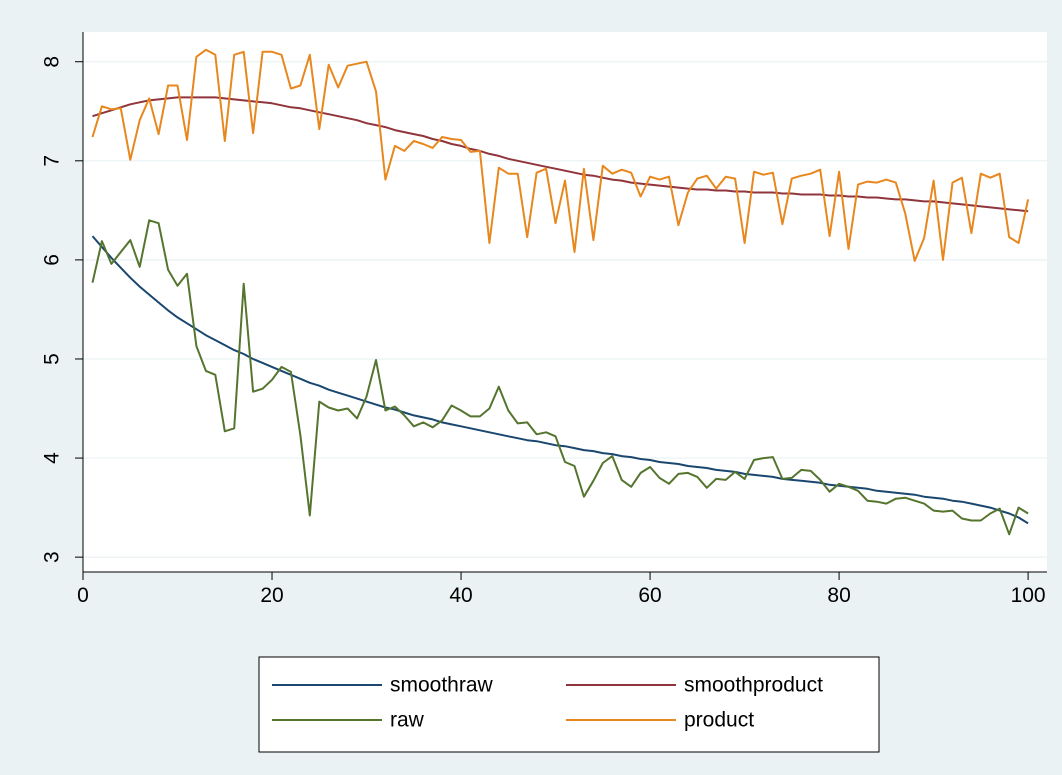  What do you see at coordinates (838, 595) in the screenshot?
I see `x-tick-label: 80` at bounding box center [838, 595].